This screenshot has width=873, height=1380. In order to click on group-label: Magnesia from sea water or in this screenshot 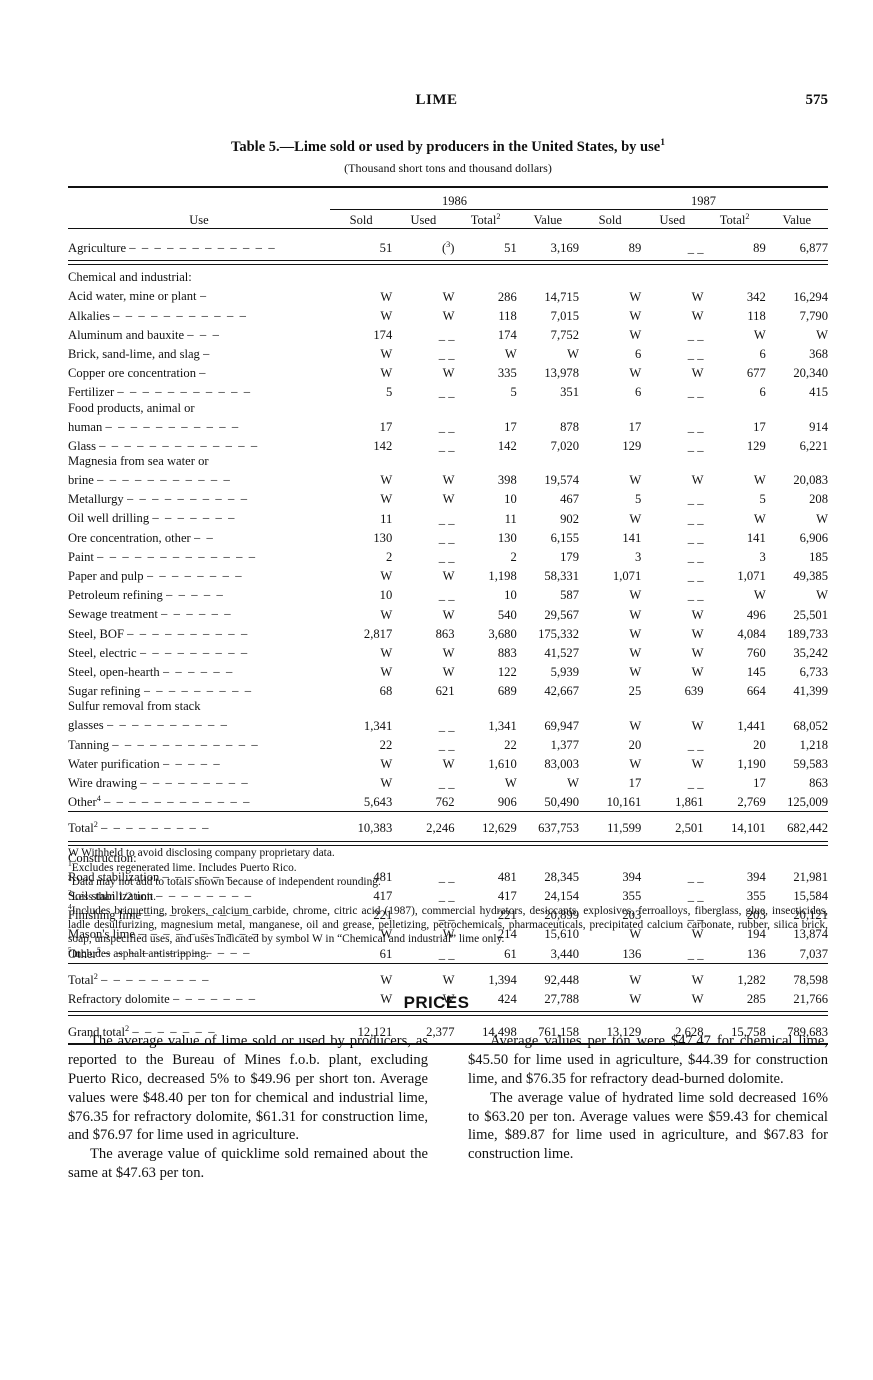, I will do `click(138, 461)`.